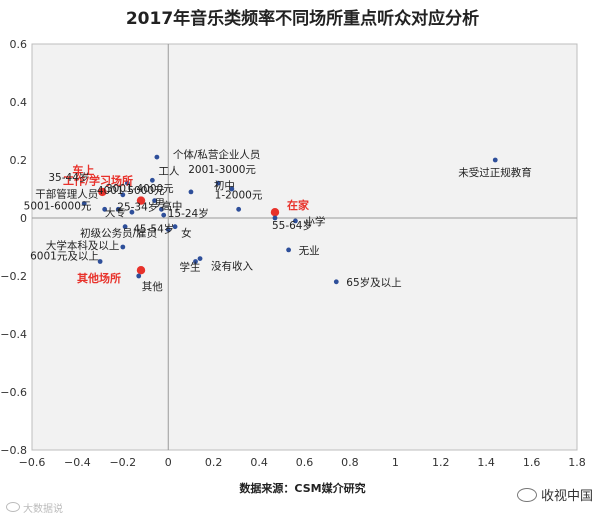 This screenshot has width=605, height=520. I want to click on location-label: 其他场所, so click(99, 278).